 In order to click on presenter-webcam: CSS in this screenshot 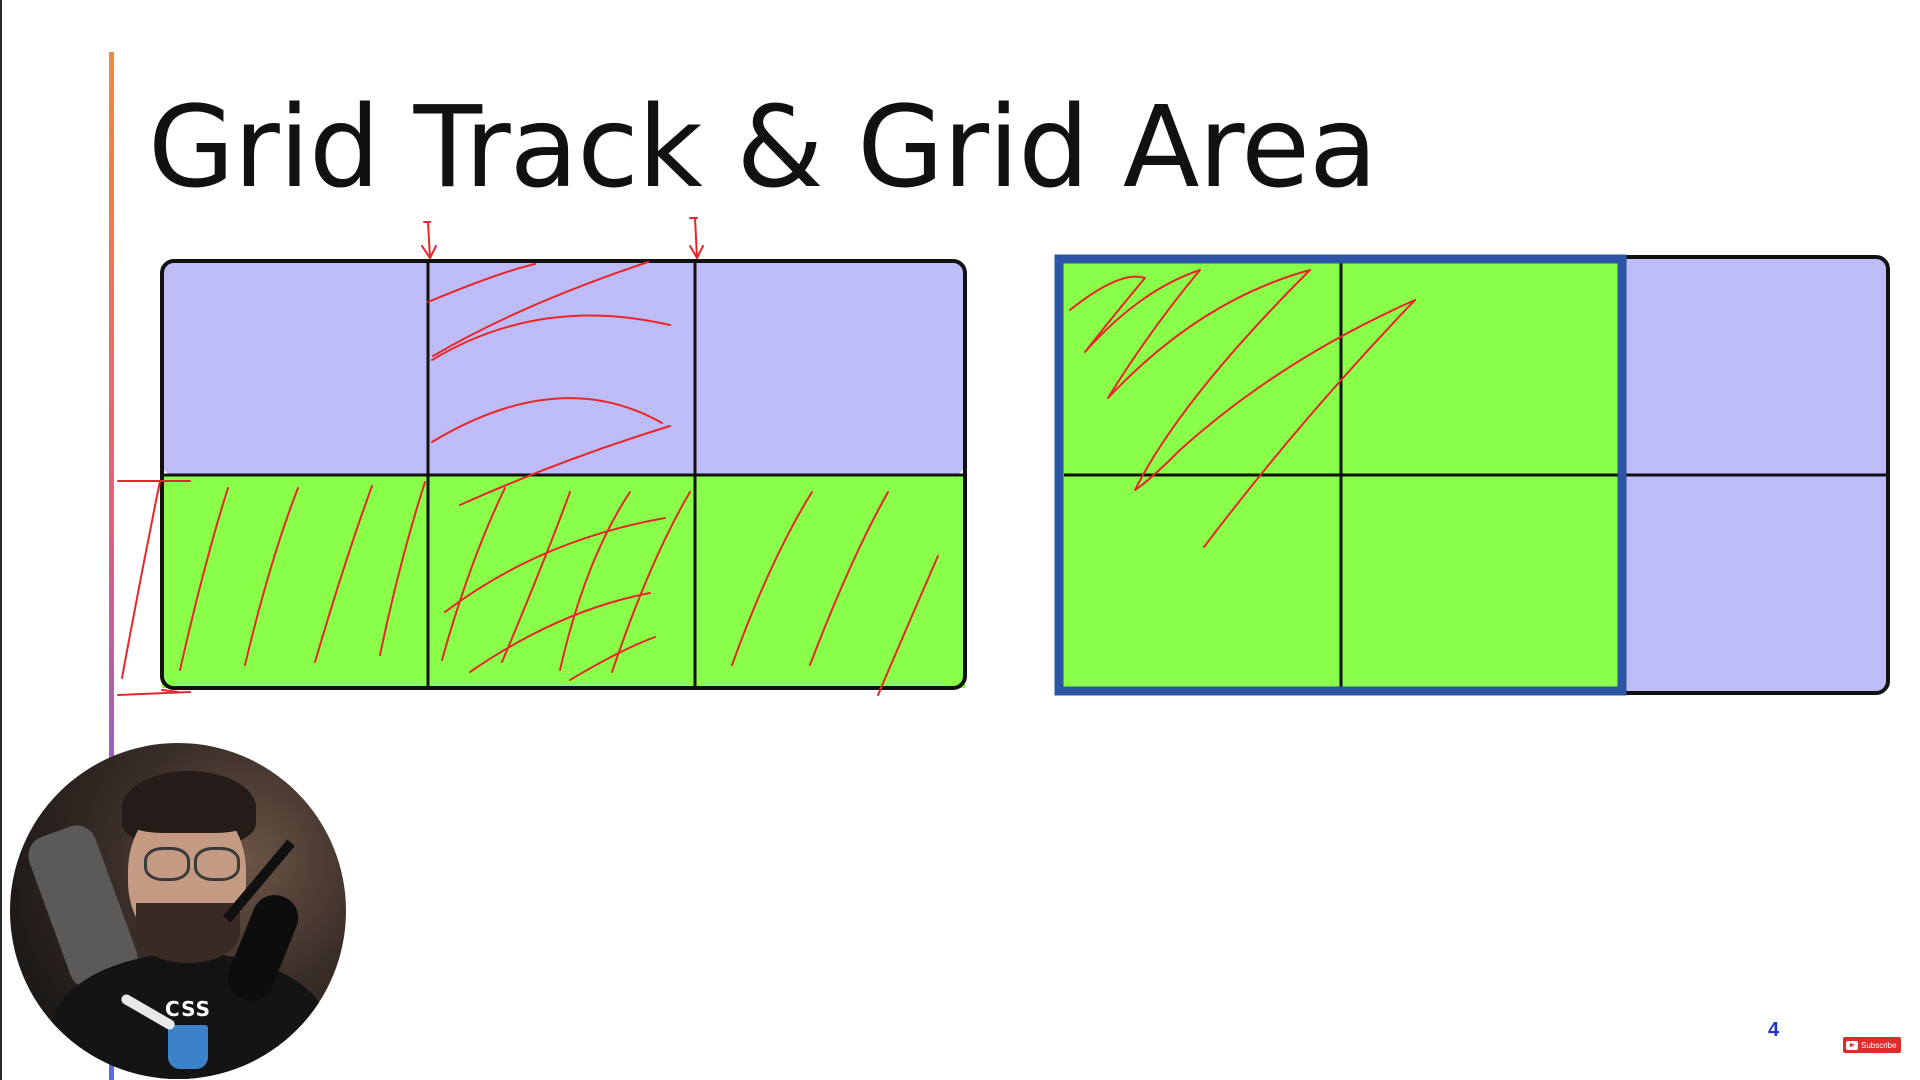, I will do `click(178, 911)`.